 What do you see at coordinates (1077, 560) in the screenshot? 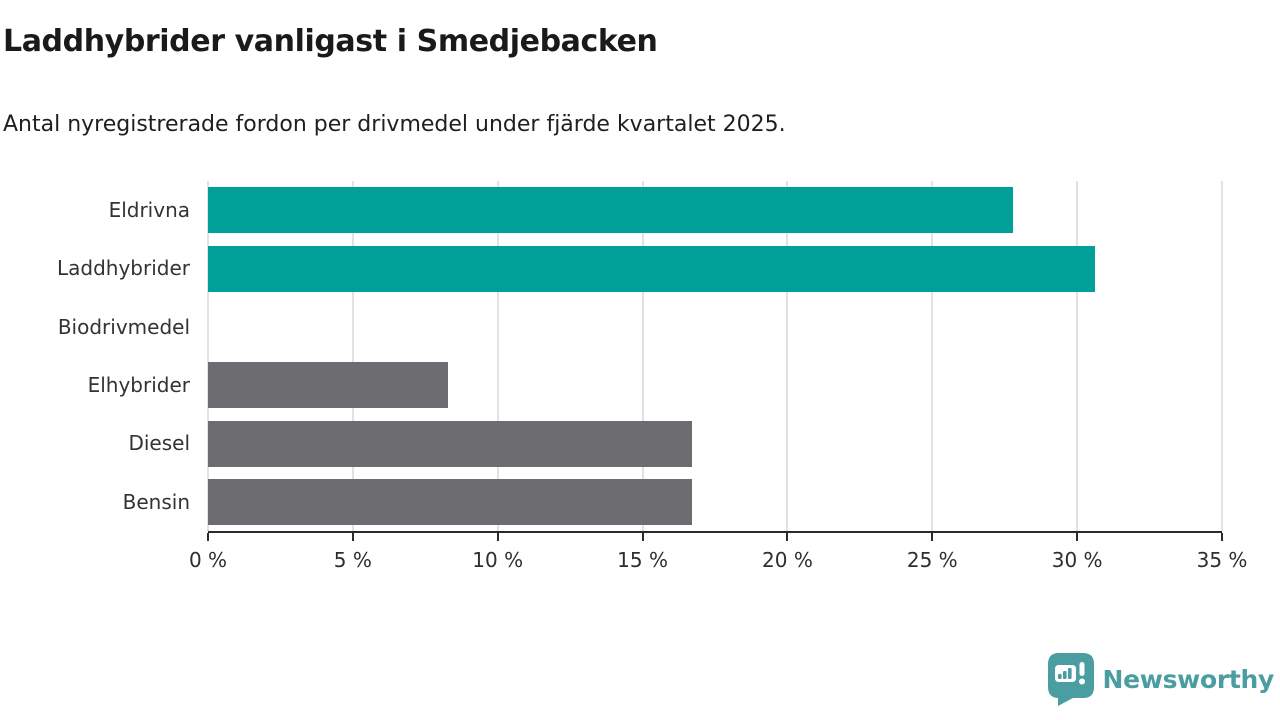
I see `axis-tick-label: 30 %` at bounding box center [1077, 560].